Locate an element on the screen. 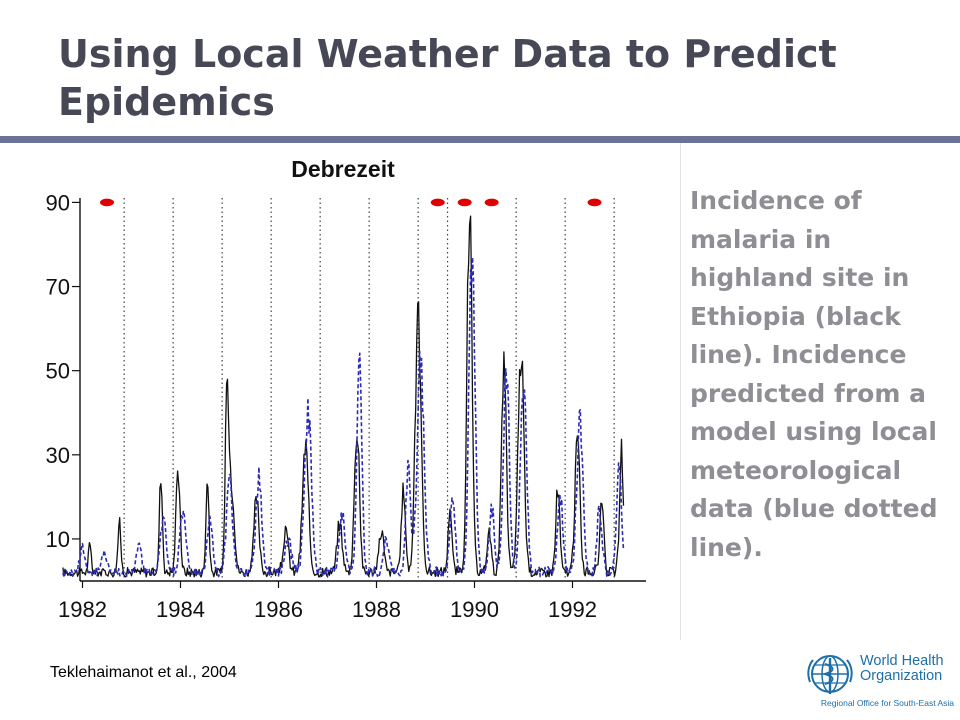 The height and width of the screenshot is (720, 960). y-tick-label: 70 is located at coordinates (58, 287).